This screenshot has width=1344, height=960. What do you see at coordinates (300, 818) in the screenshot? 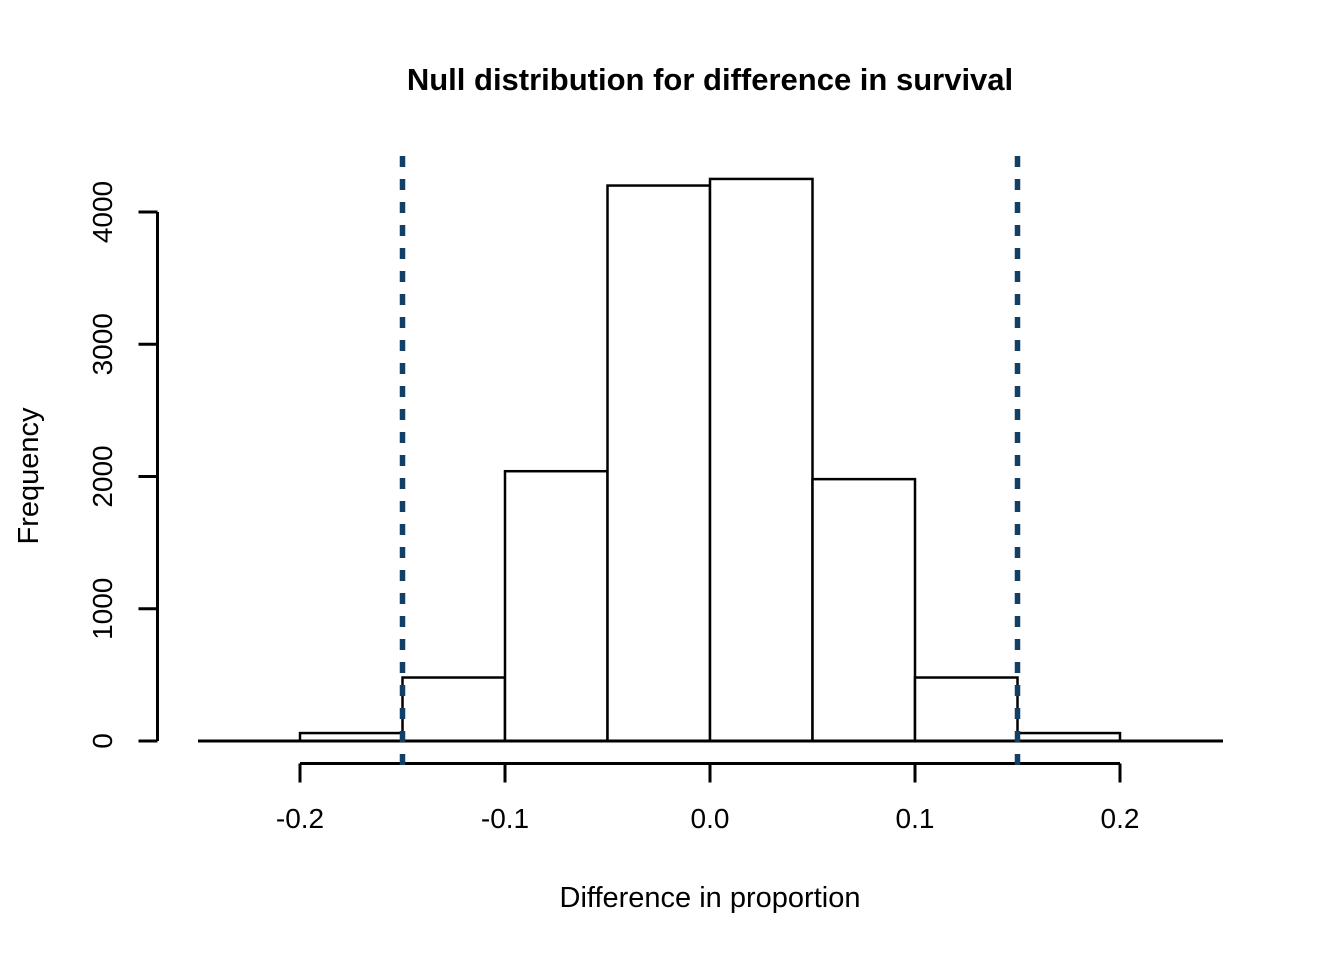
I see `x-tick-label: -0.2` at bounding box center [300, 818].